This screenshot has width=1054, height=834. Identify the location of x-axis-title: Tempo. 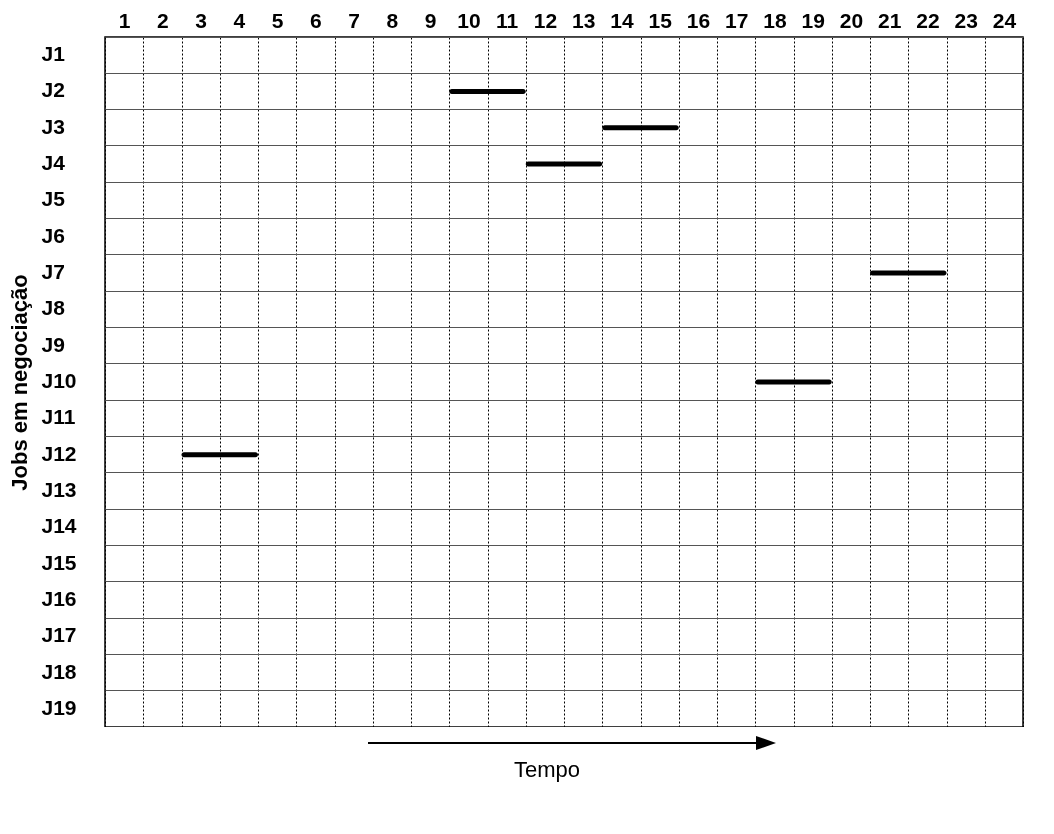
(546, 770).